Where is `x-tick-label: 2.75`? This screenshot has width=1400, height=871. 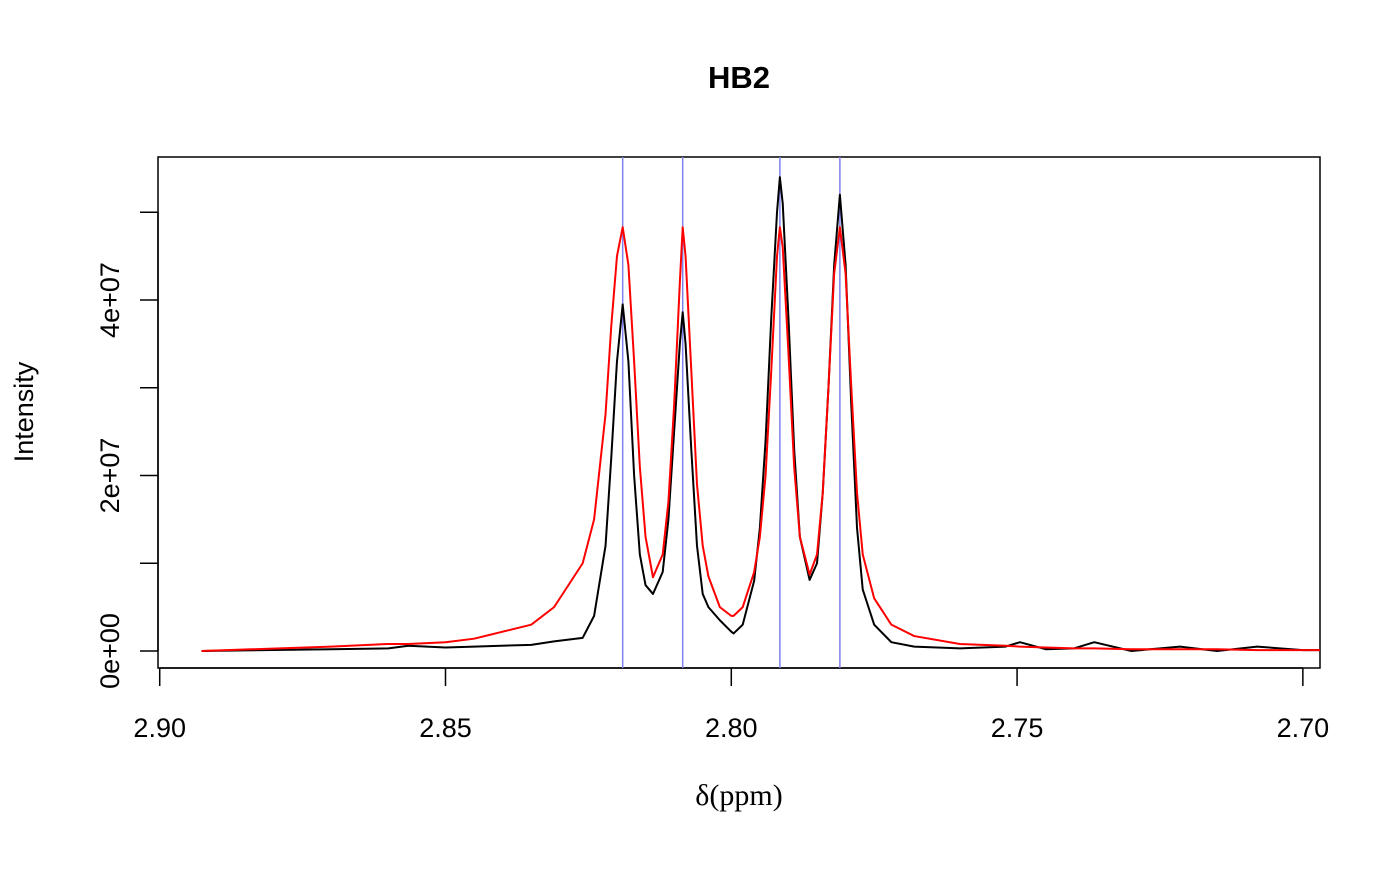 x-tick-label: 2.75 is located at coordinates (1017, 728).